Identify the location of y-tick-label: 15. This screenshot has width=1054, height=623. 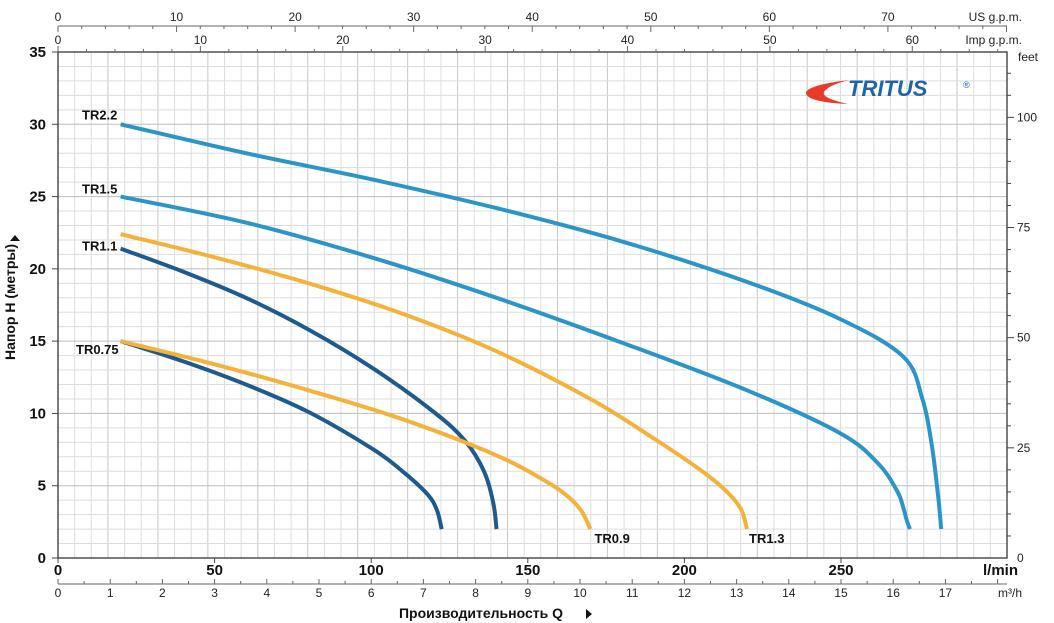
(37, 341).